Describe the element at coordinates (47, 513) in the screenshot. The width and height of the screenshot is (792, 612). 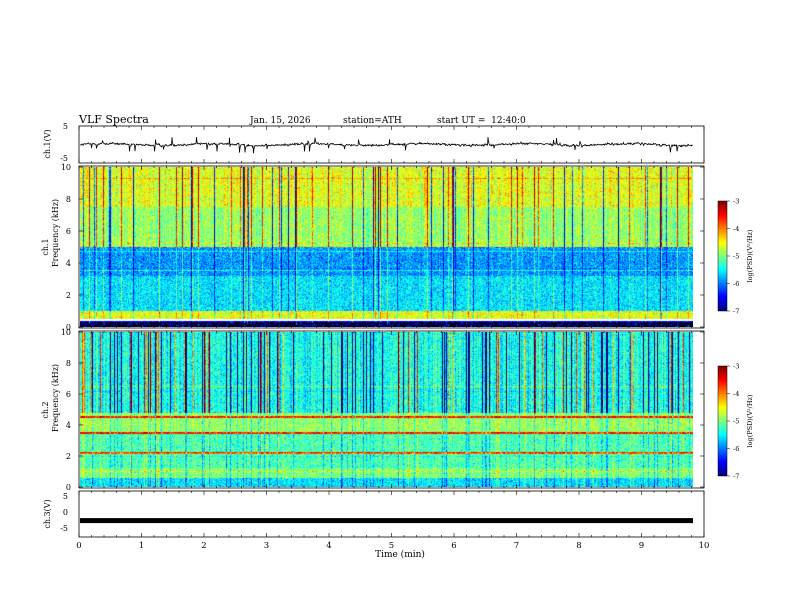
I see `ch3-waveform-ylabel: ch.3(V)` at that location.